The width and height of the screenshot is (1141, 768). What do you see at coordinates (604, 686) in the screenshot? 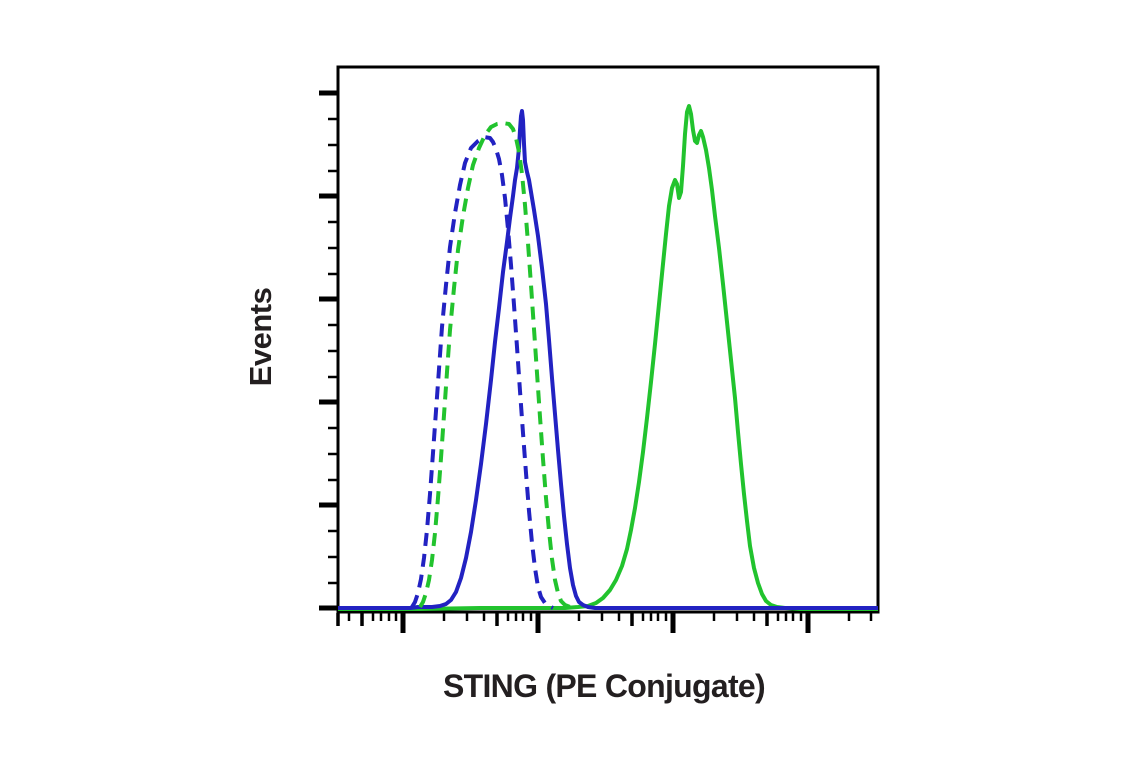
I see `x-axis-label: STING (PE Conjugate)` at bounding box center [604, 686].